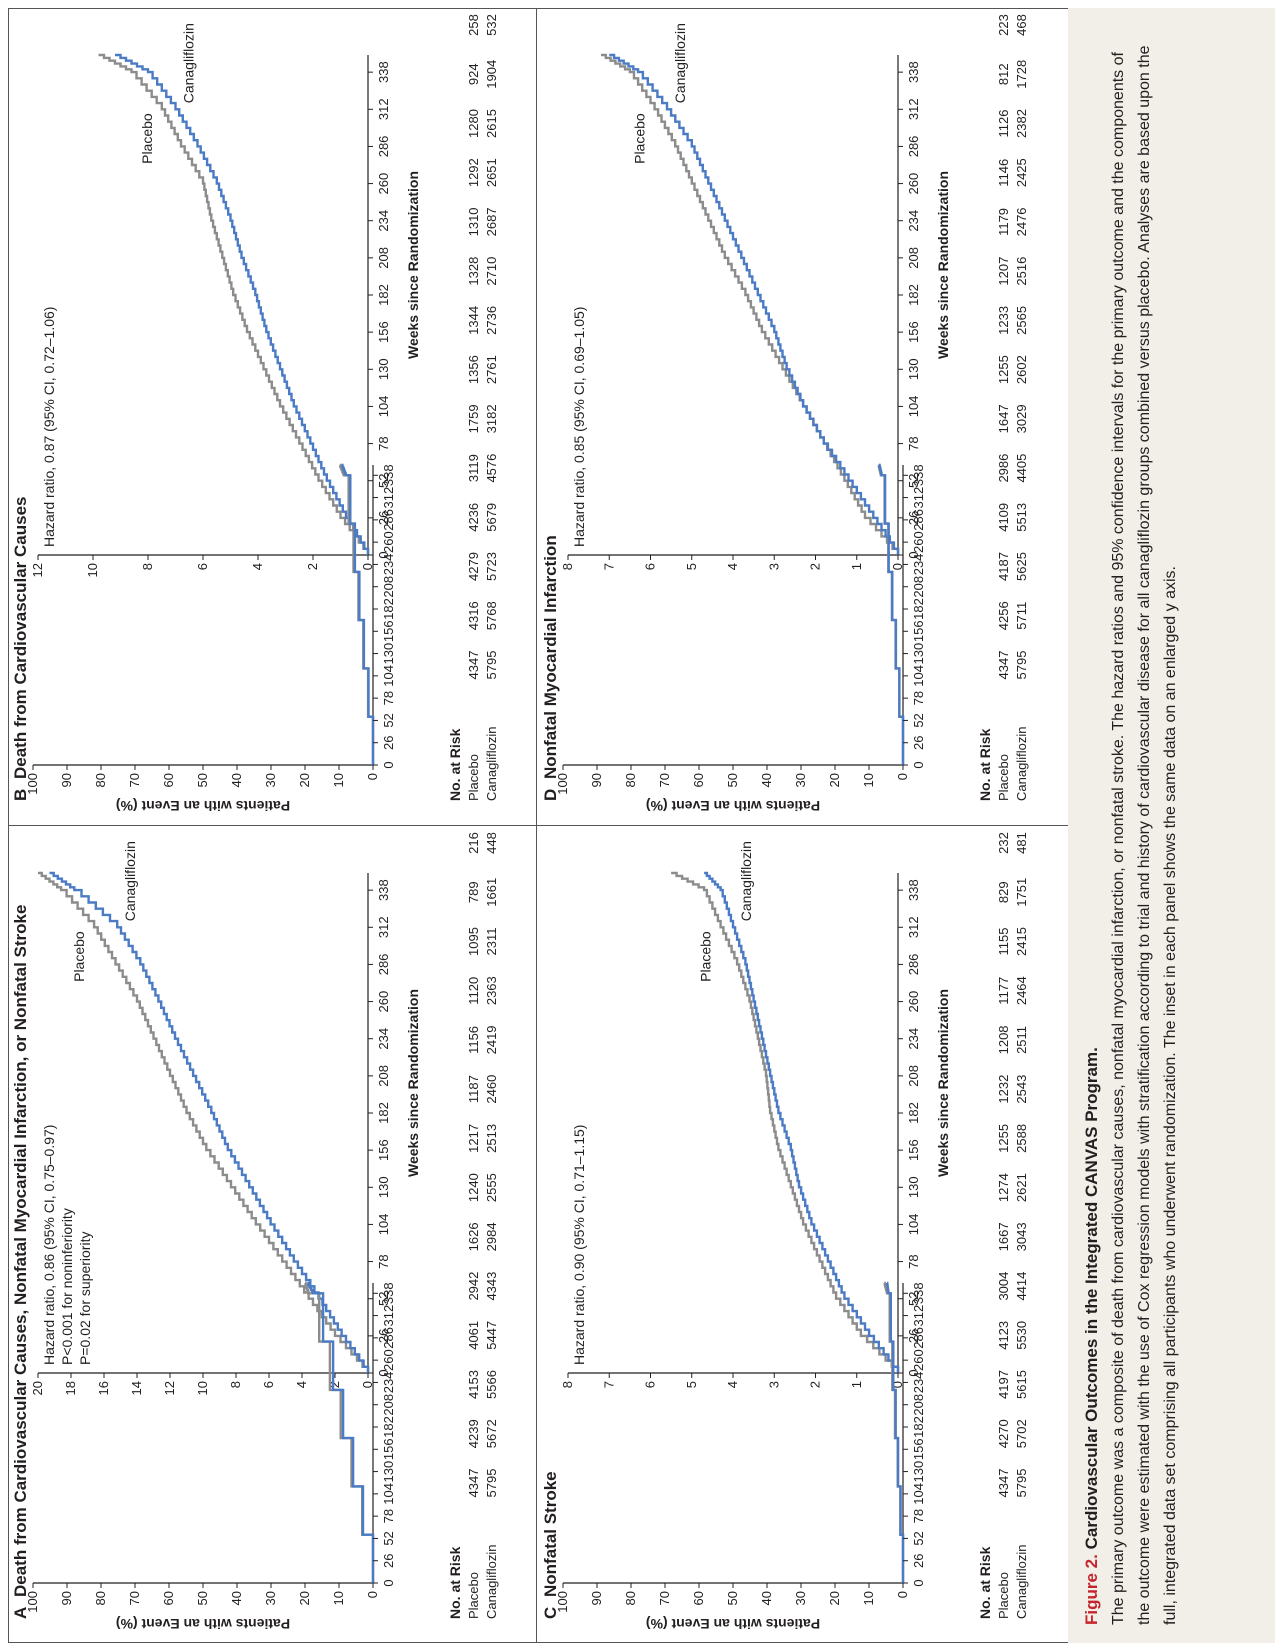 This screenshot has height=1651, width=1283. What do you see at coordinates (491, 1187) in the screenshot?
I see `canagliflozin-risk-value: 2555` at bounding box center [491, 1187].